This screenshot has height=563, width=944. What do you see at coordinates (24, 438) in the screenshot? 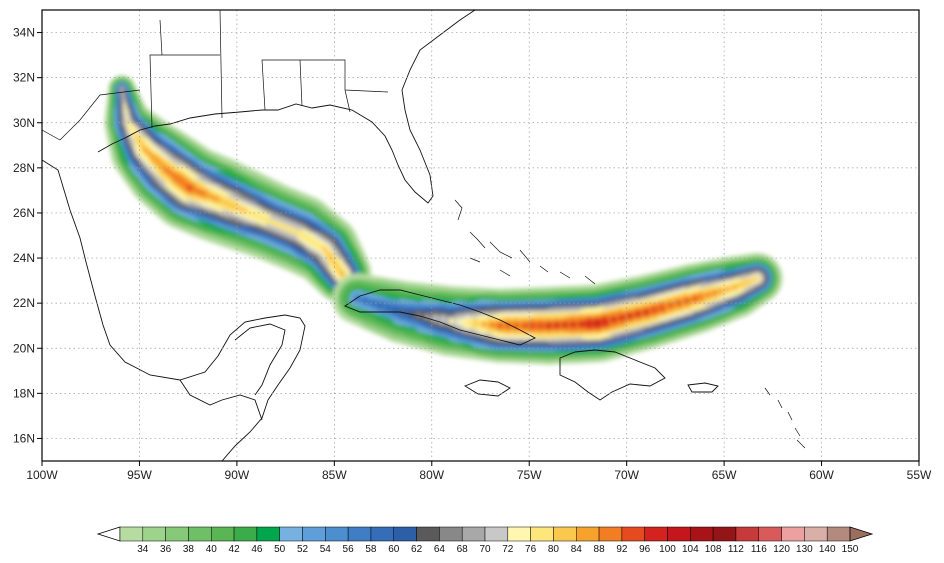
I see `lat-tick-label: 16N` at bounding box center [24, 438].